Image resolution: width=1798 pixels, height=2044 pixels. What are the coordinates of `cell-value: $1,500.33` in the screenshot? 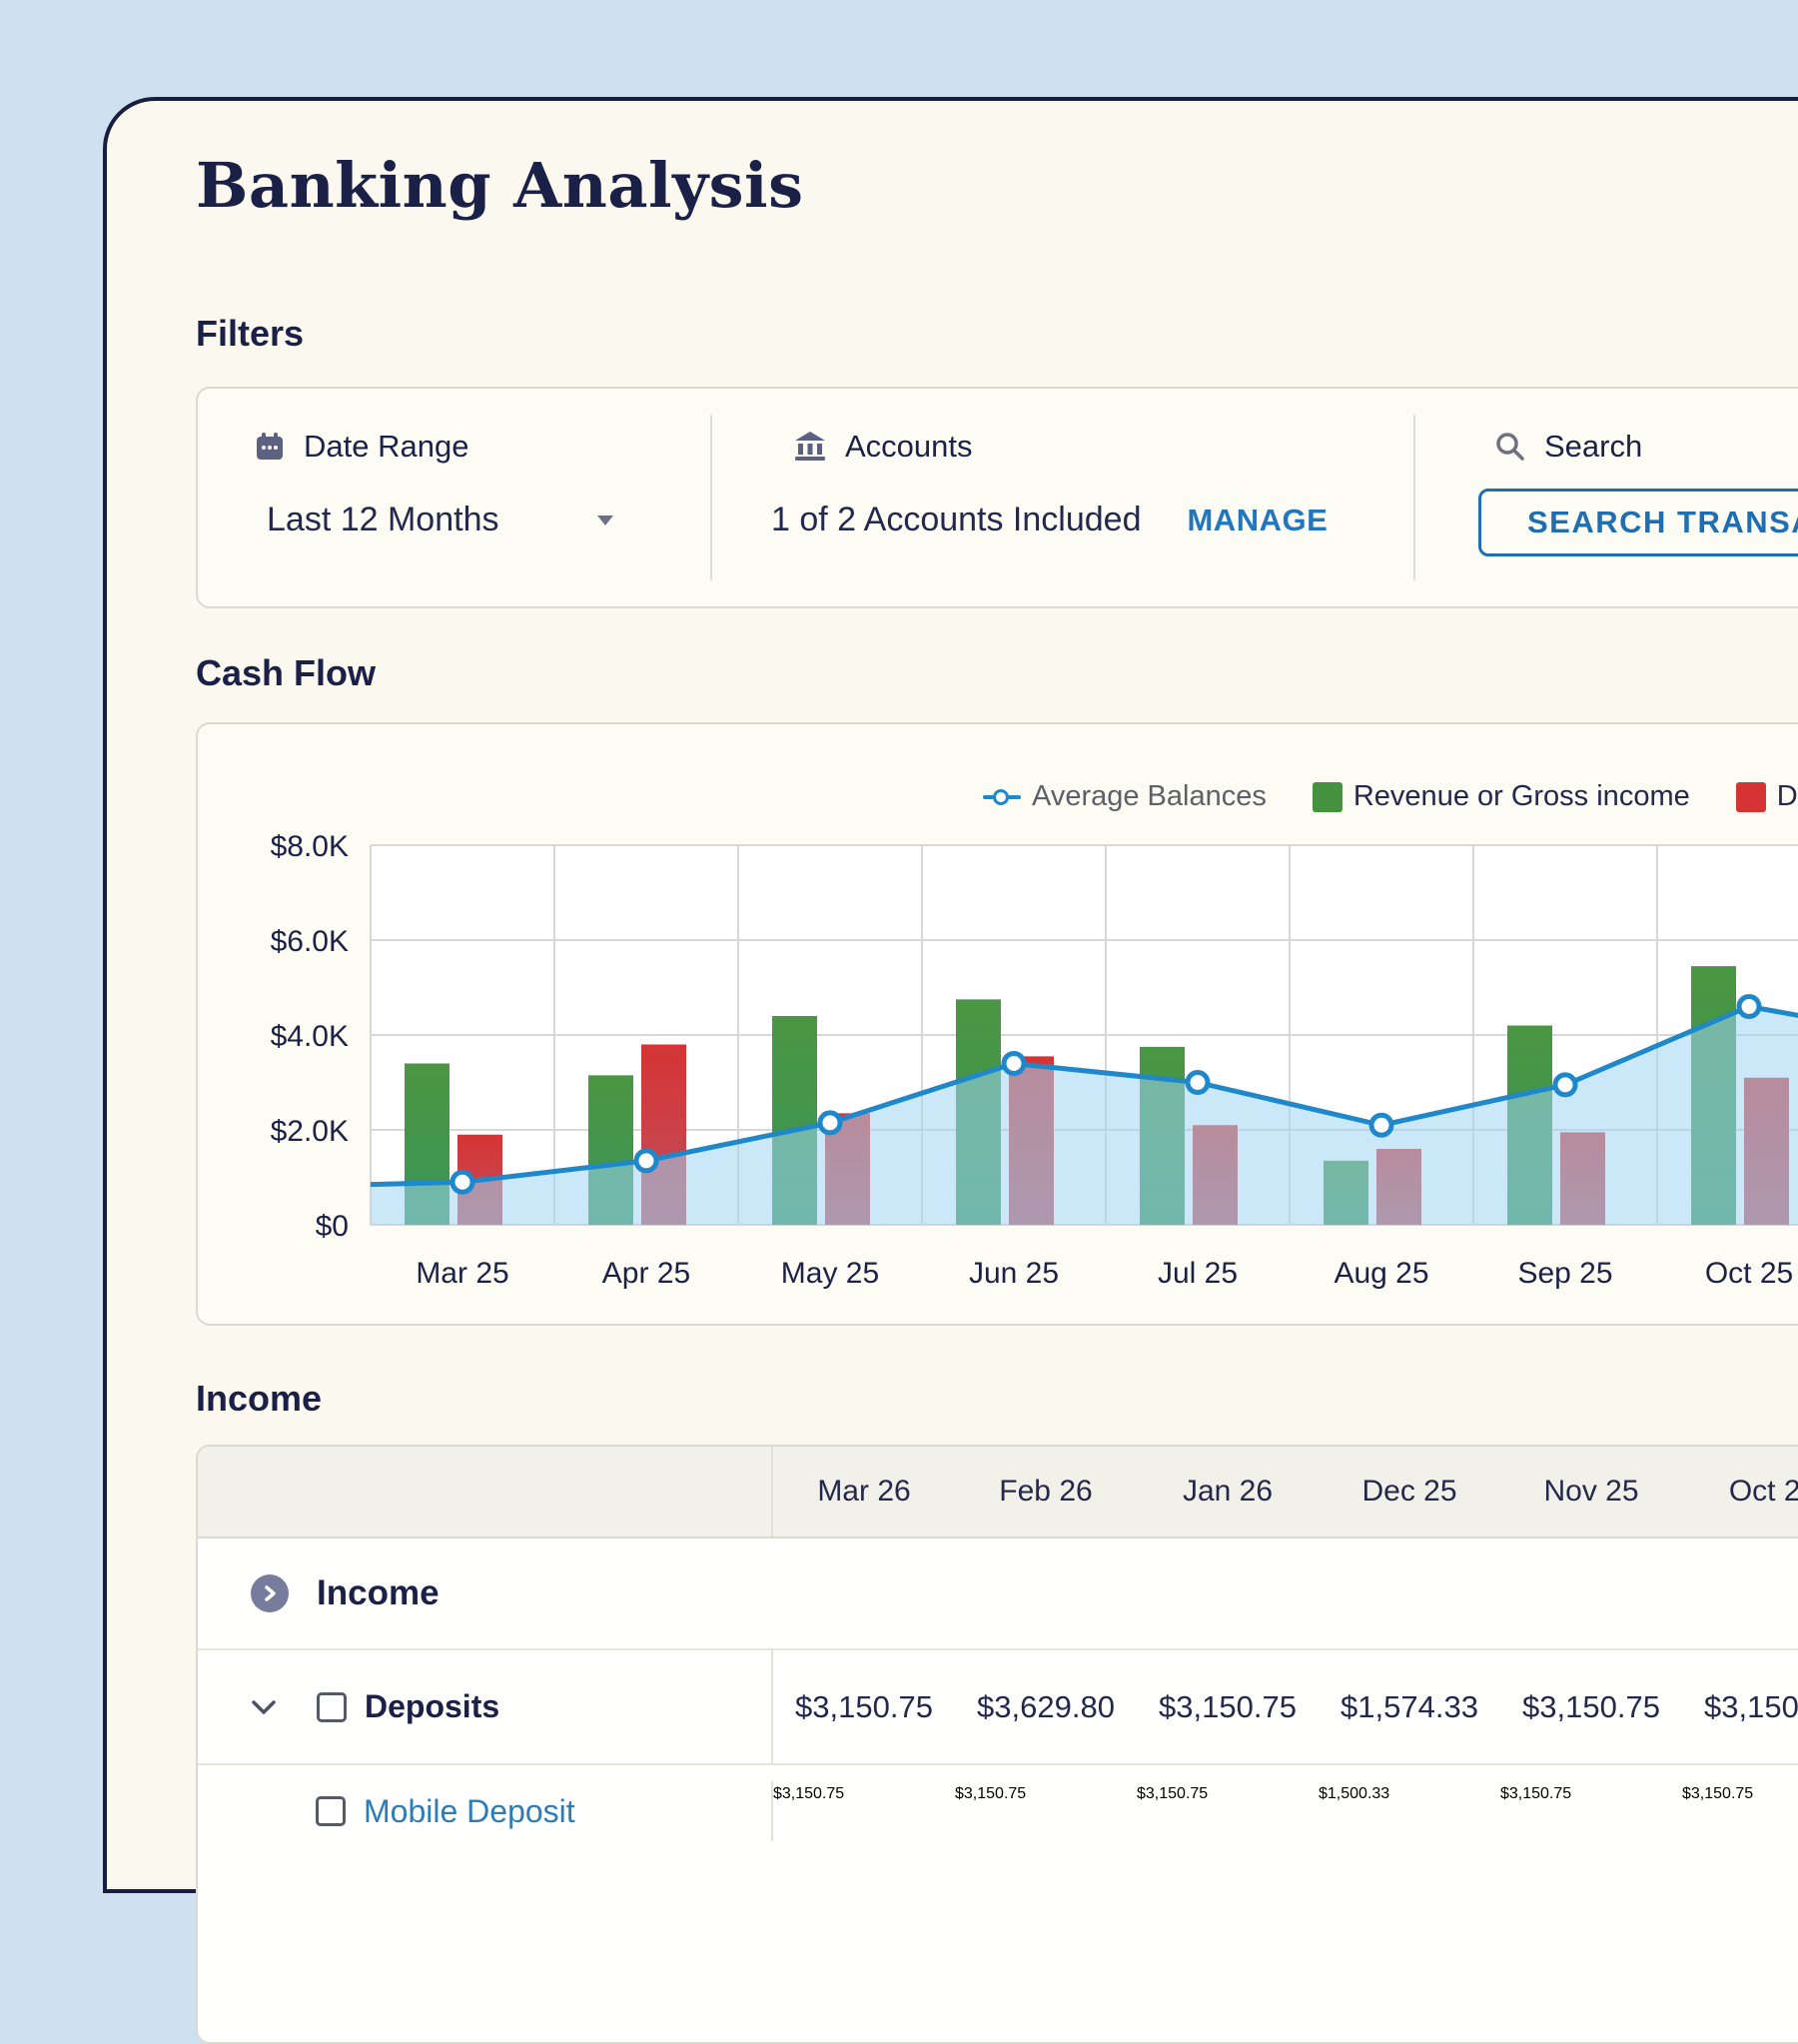 It's located at (1354, 1793).